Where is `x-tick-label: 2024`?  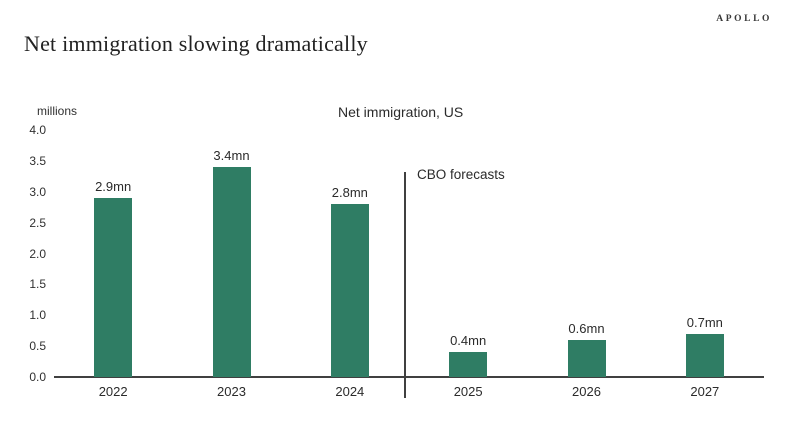
x-tick-label: 2024 is located at coordinates (350, 391).